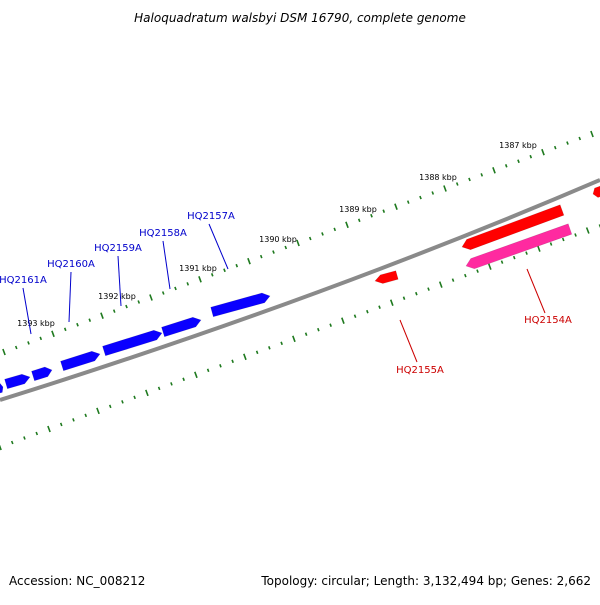  Describe the element at coordinates (181, 327) in the screenshot. I see `gene-arrow-hq2158a` at that location.